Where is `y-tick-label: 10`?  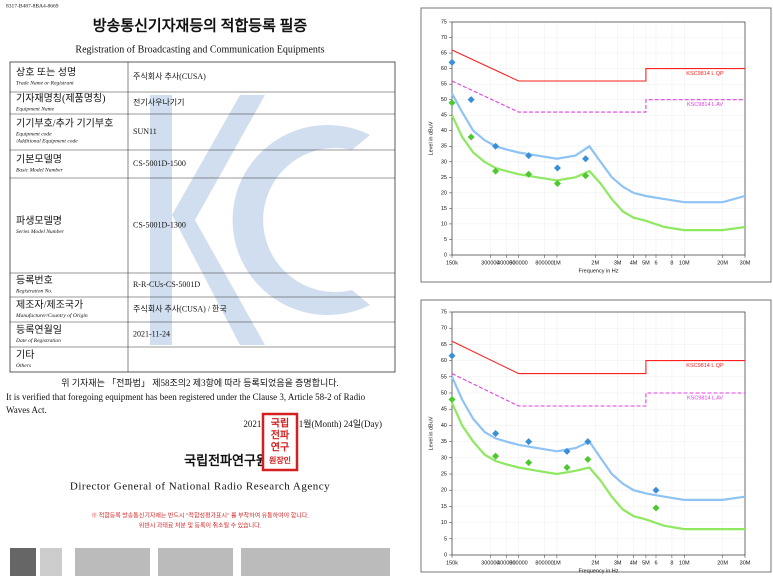
y-tick-label: 10 is located at coordinates (444, 523).